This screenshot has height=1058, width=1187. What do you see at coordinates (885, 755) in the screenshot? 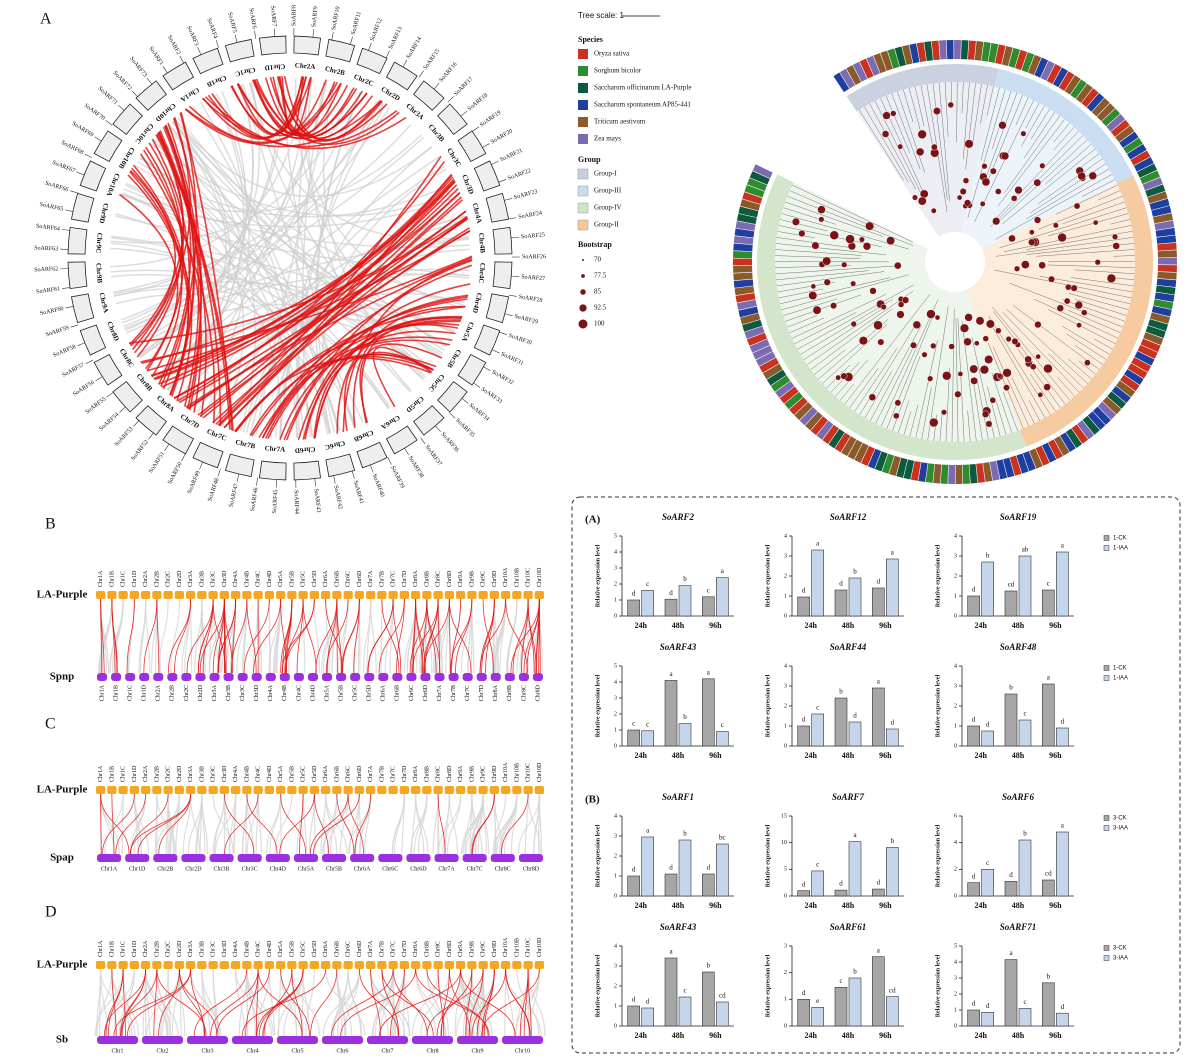
I see `x-tick-label: 96h` at bounding box center [885, 755].